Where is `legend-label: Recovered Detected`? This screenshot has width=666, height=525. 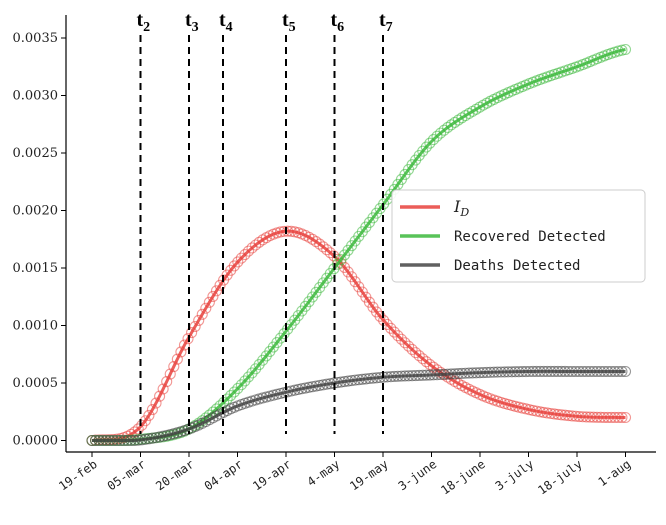
legend-label: Recovered Detected is located at coordinates (530, 237).